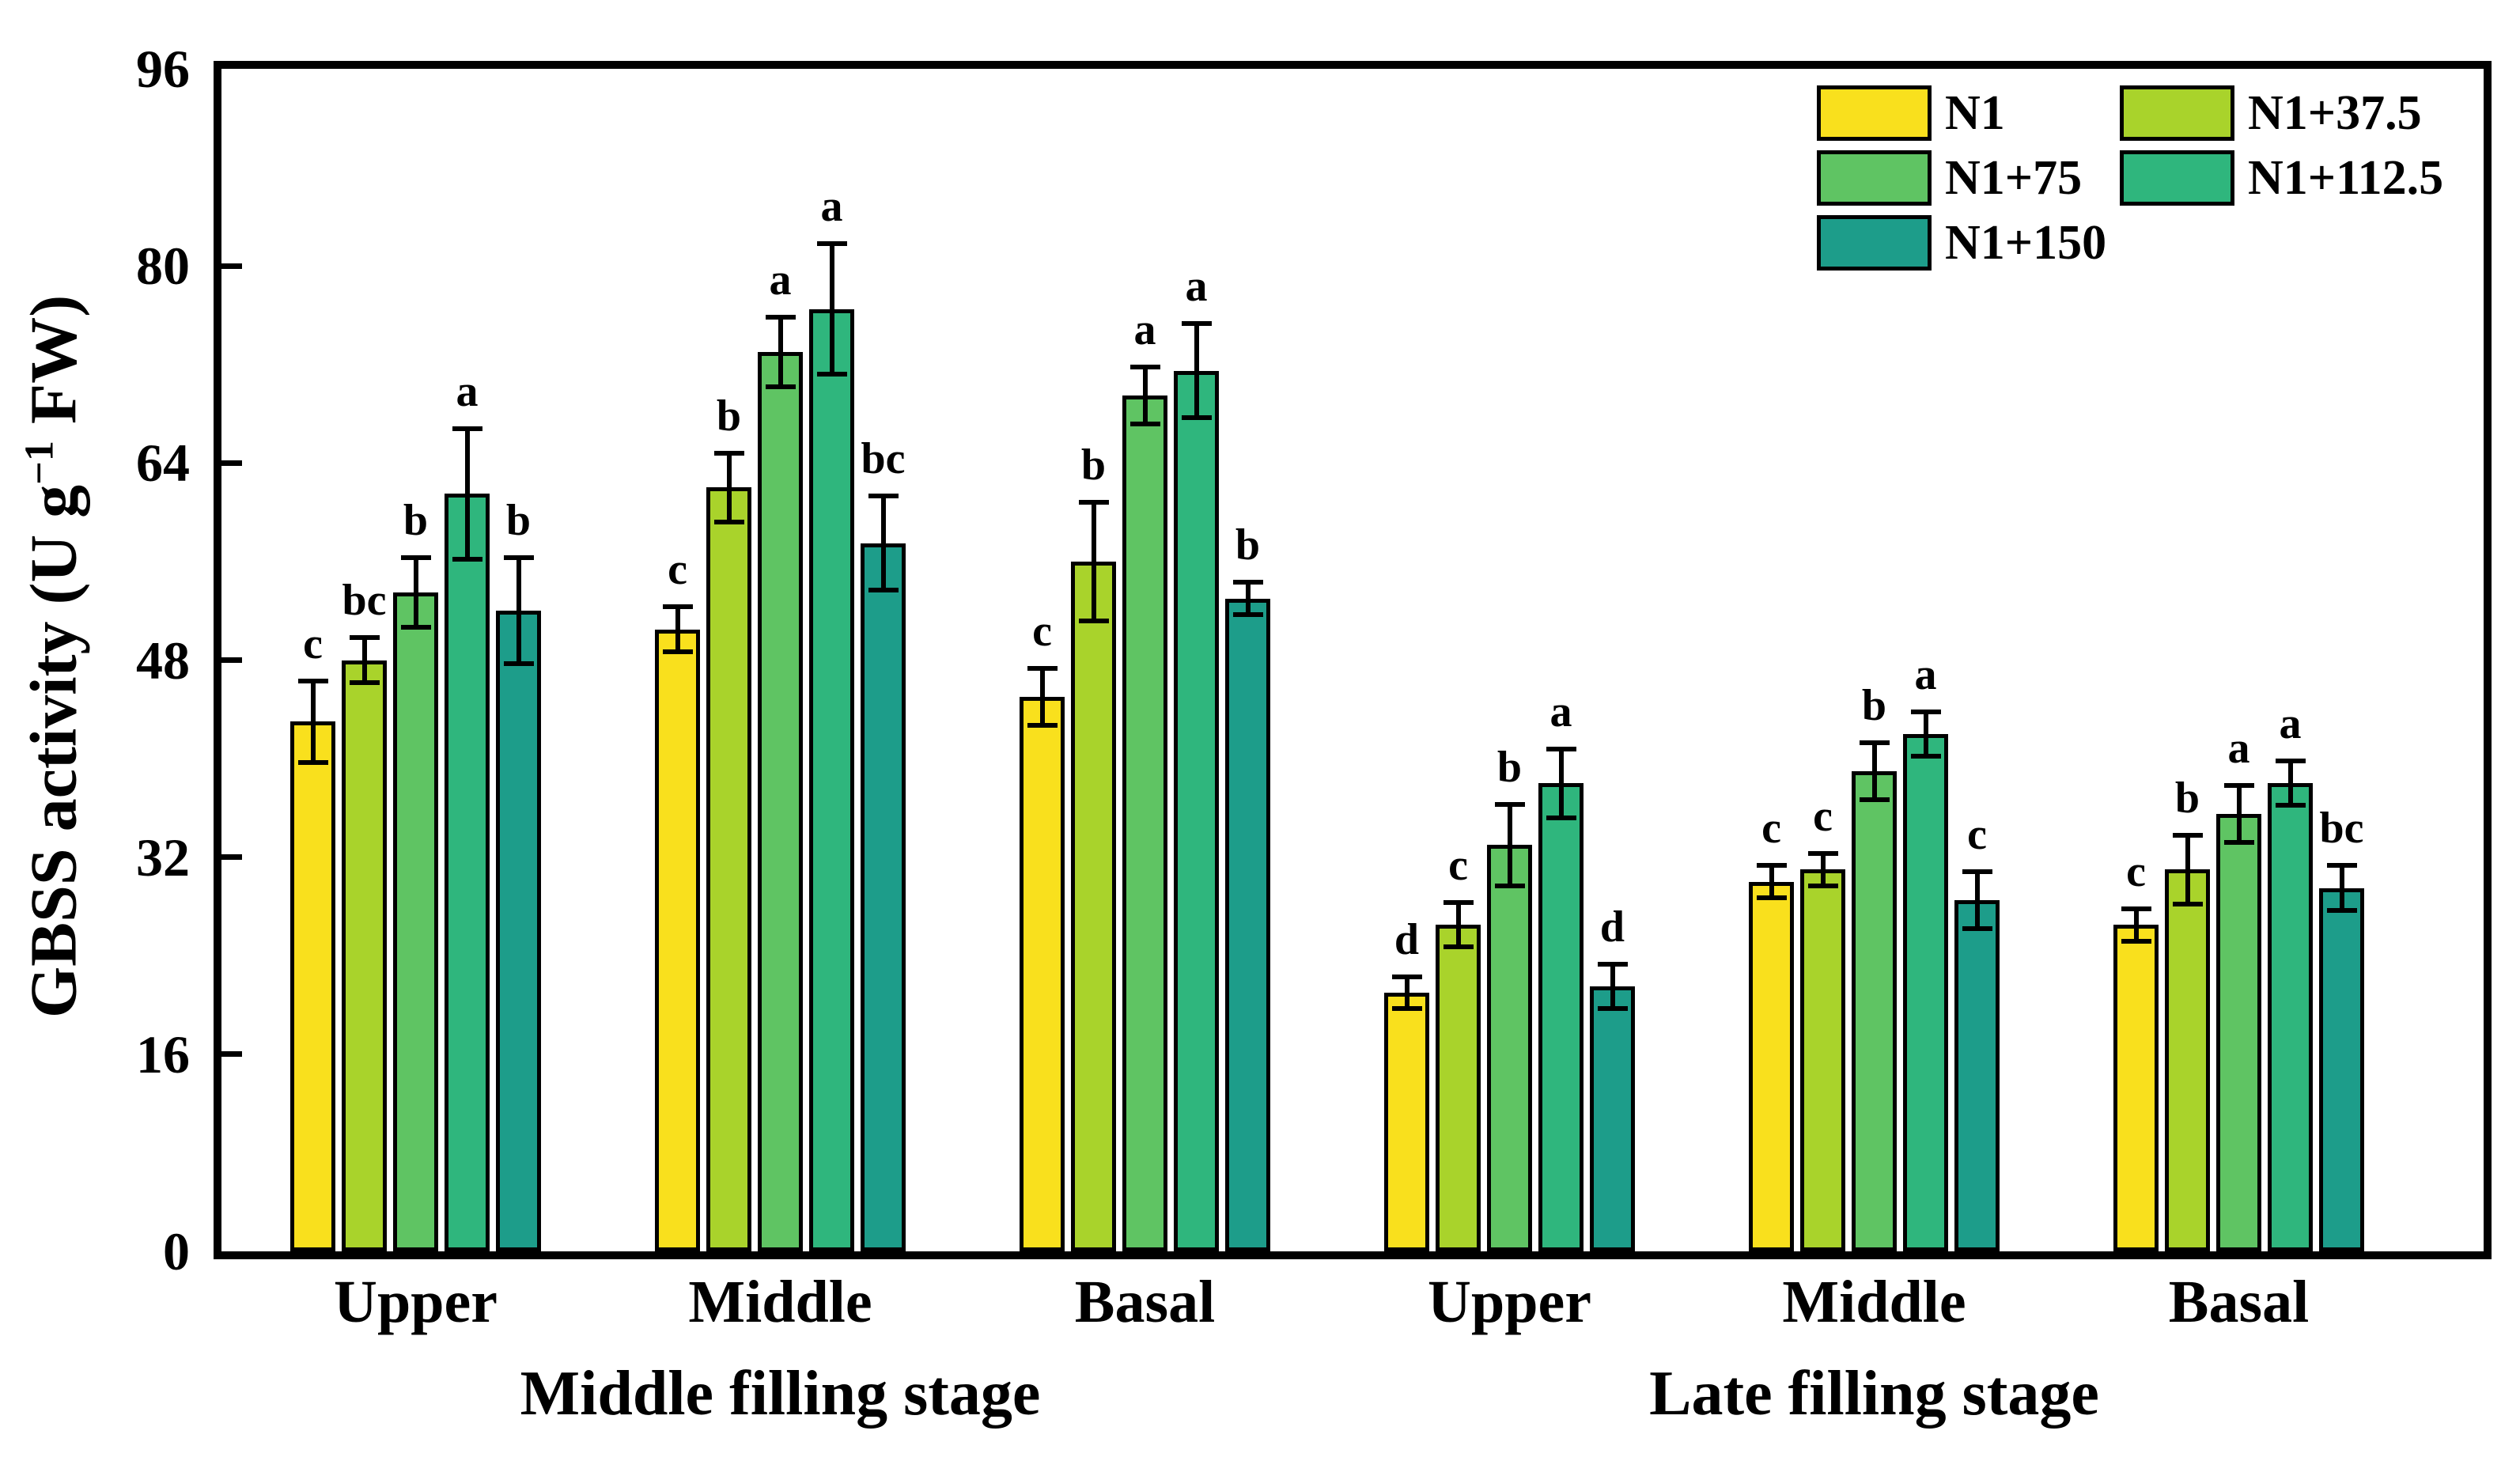 This screenshot has width=2520, height=1476. What do you see at coordinates (780, 801) in the screenshot?
I see `bar-middle-N1+75` at bounding box center [780, 801].